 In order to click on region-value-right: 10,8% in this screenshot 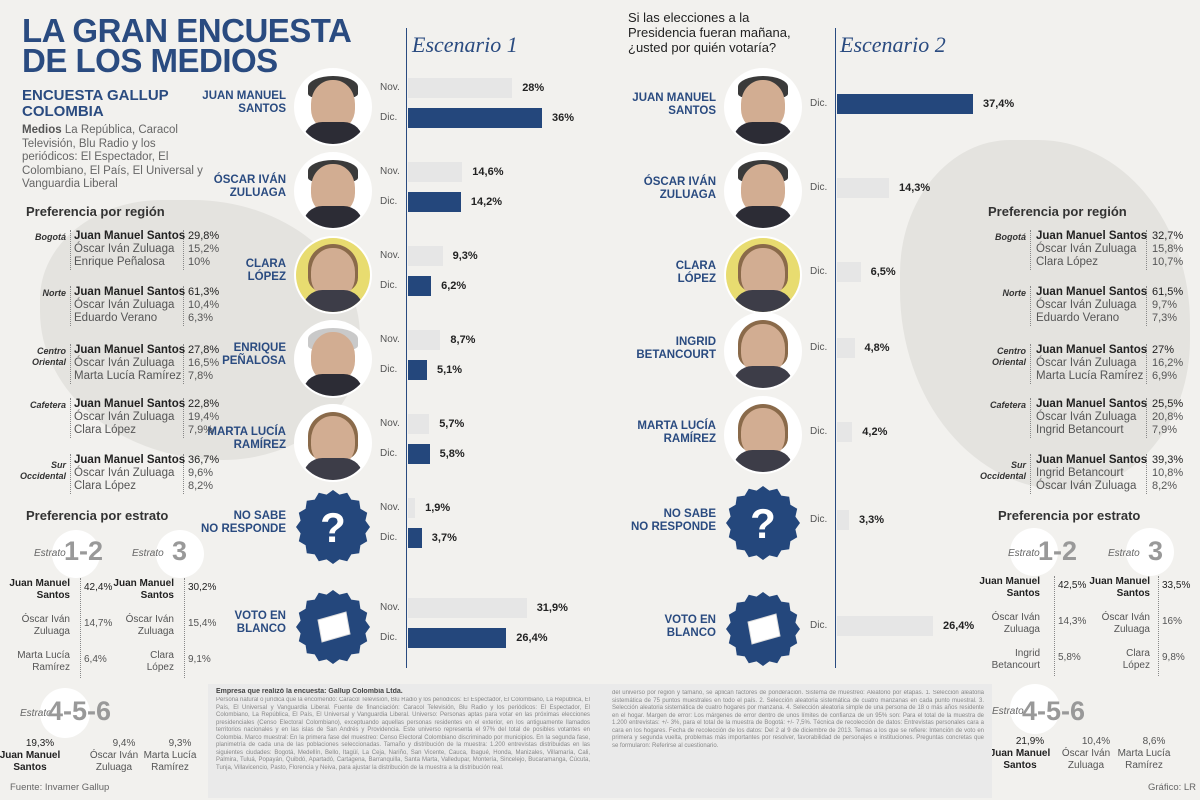, I will do `click(1168, 473)`.